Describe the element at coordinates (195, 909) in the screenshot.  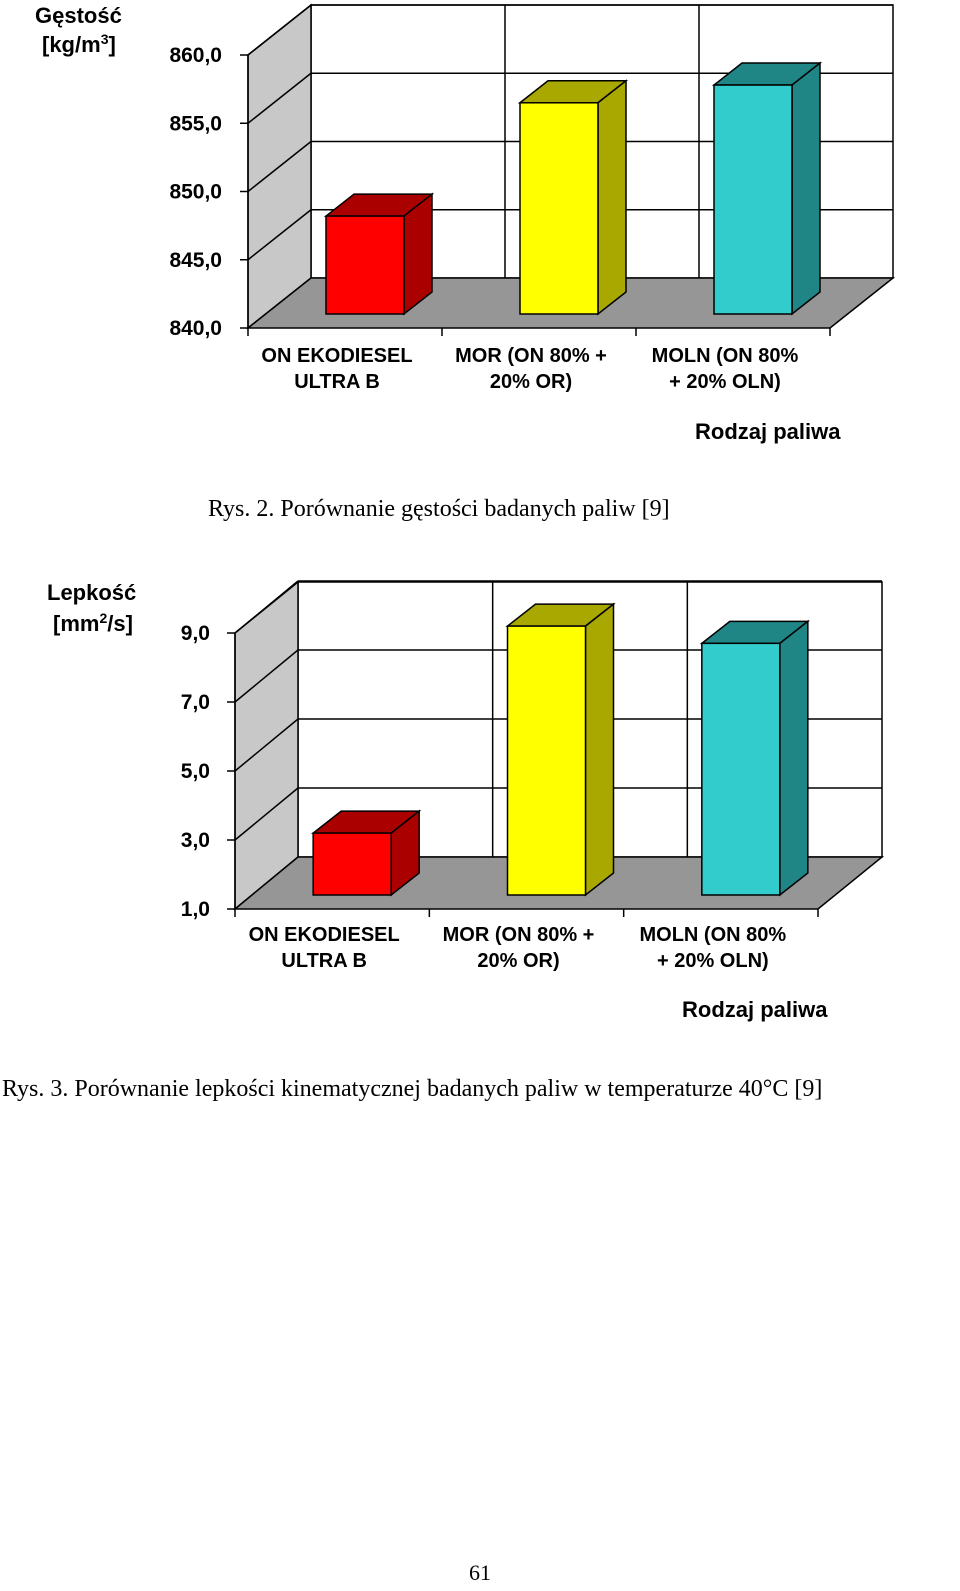
I see `y-tick-label: 1,0` at that location.